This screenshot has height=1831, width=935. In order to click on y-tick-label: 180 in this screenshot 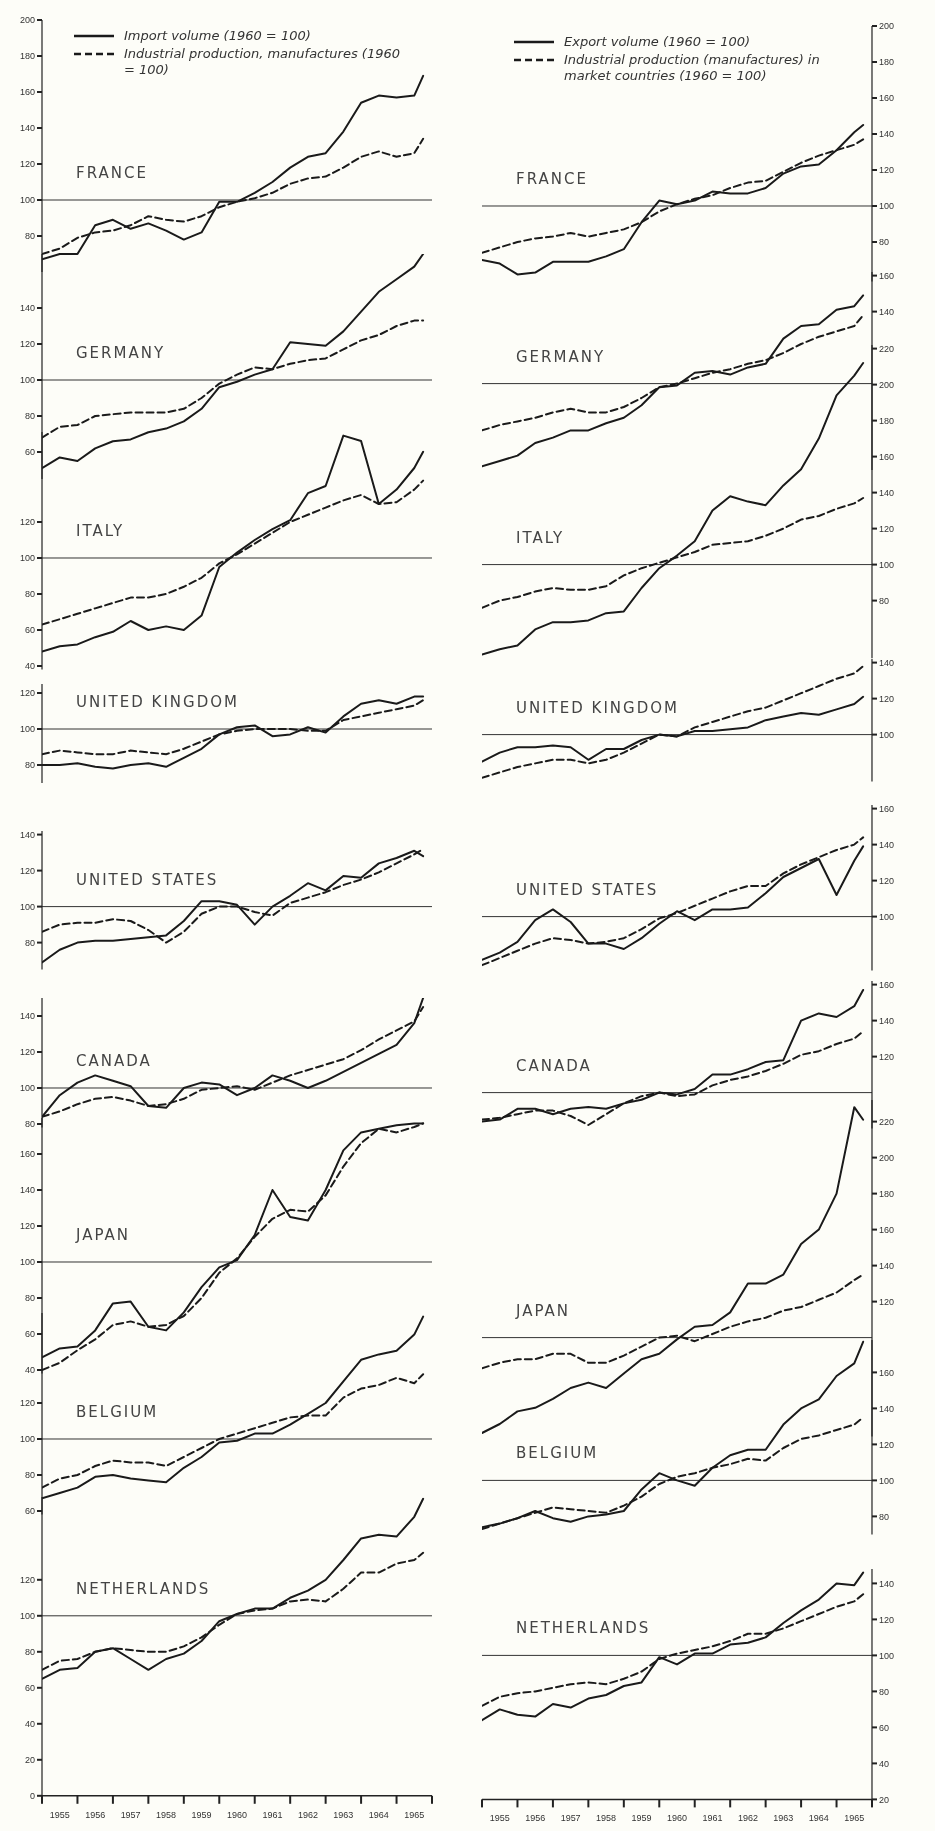, I will do `click(886, 62)`.